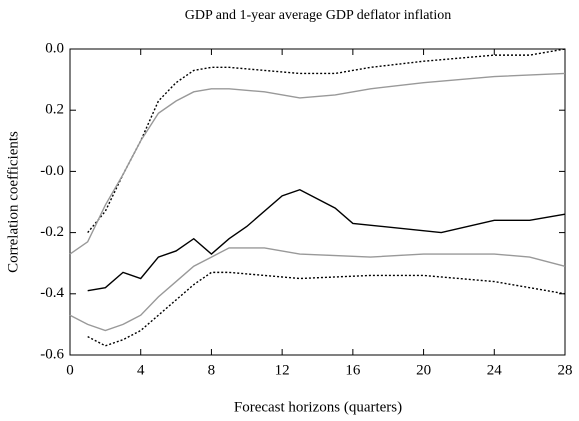 The width and height of the screenshot is (579, 421). What do you see at coordinates (52, 232) in the screenshot?
I see `y-tick-label: -0.2` at bounding box center [52, 232].